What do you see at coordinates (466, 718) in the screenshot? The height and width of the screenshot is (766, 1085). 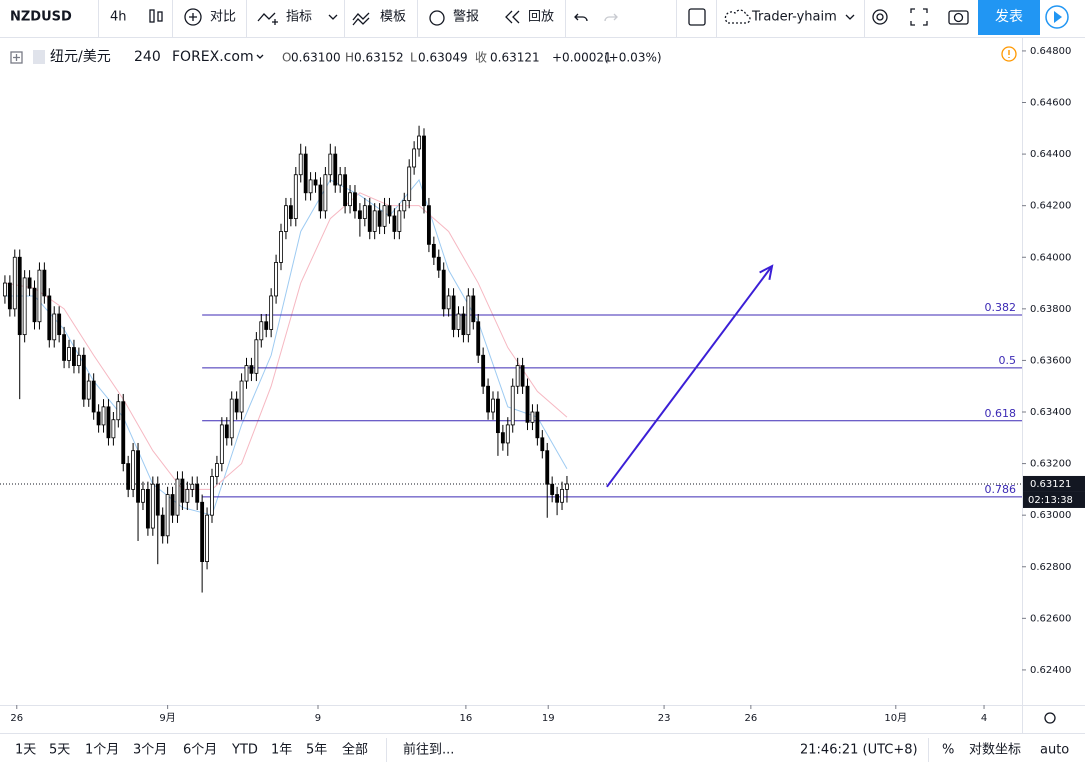 I see `time-label: 16` at bounding box center [466, 718].